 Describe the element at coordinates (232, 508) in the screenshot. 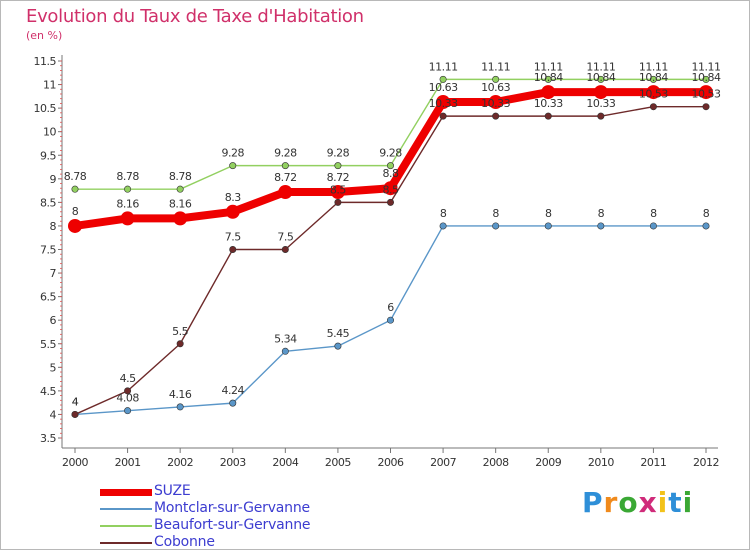

I see `legend-label-montclar: Montclar-sur-Gervanne` at that location.